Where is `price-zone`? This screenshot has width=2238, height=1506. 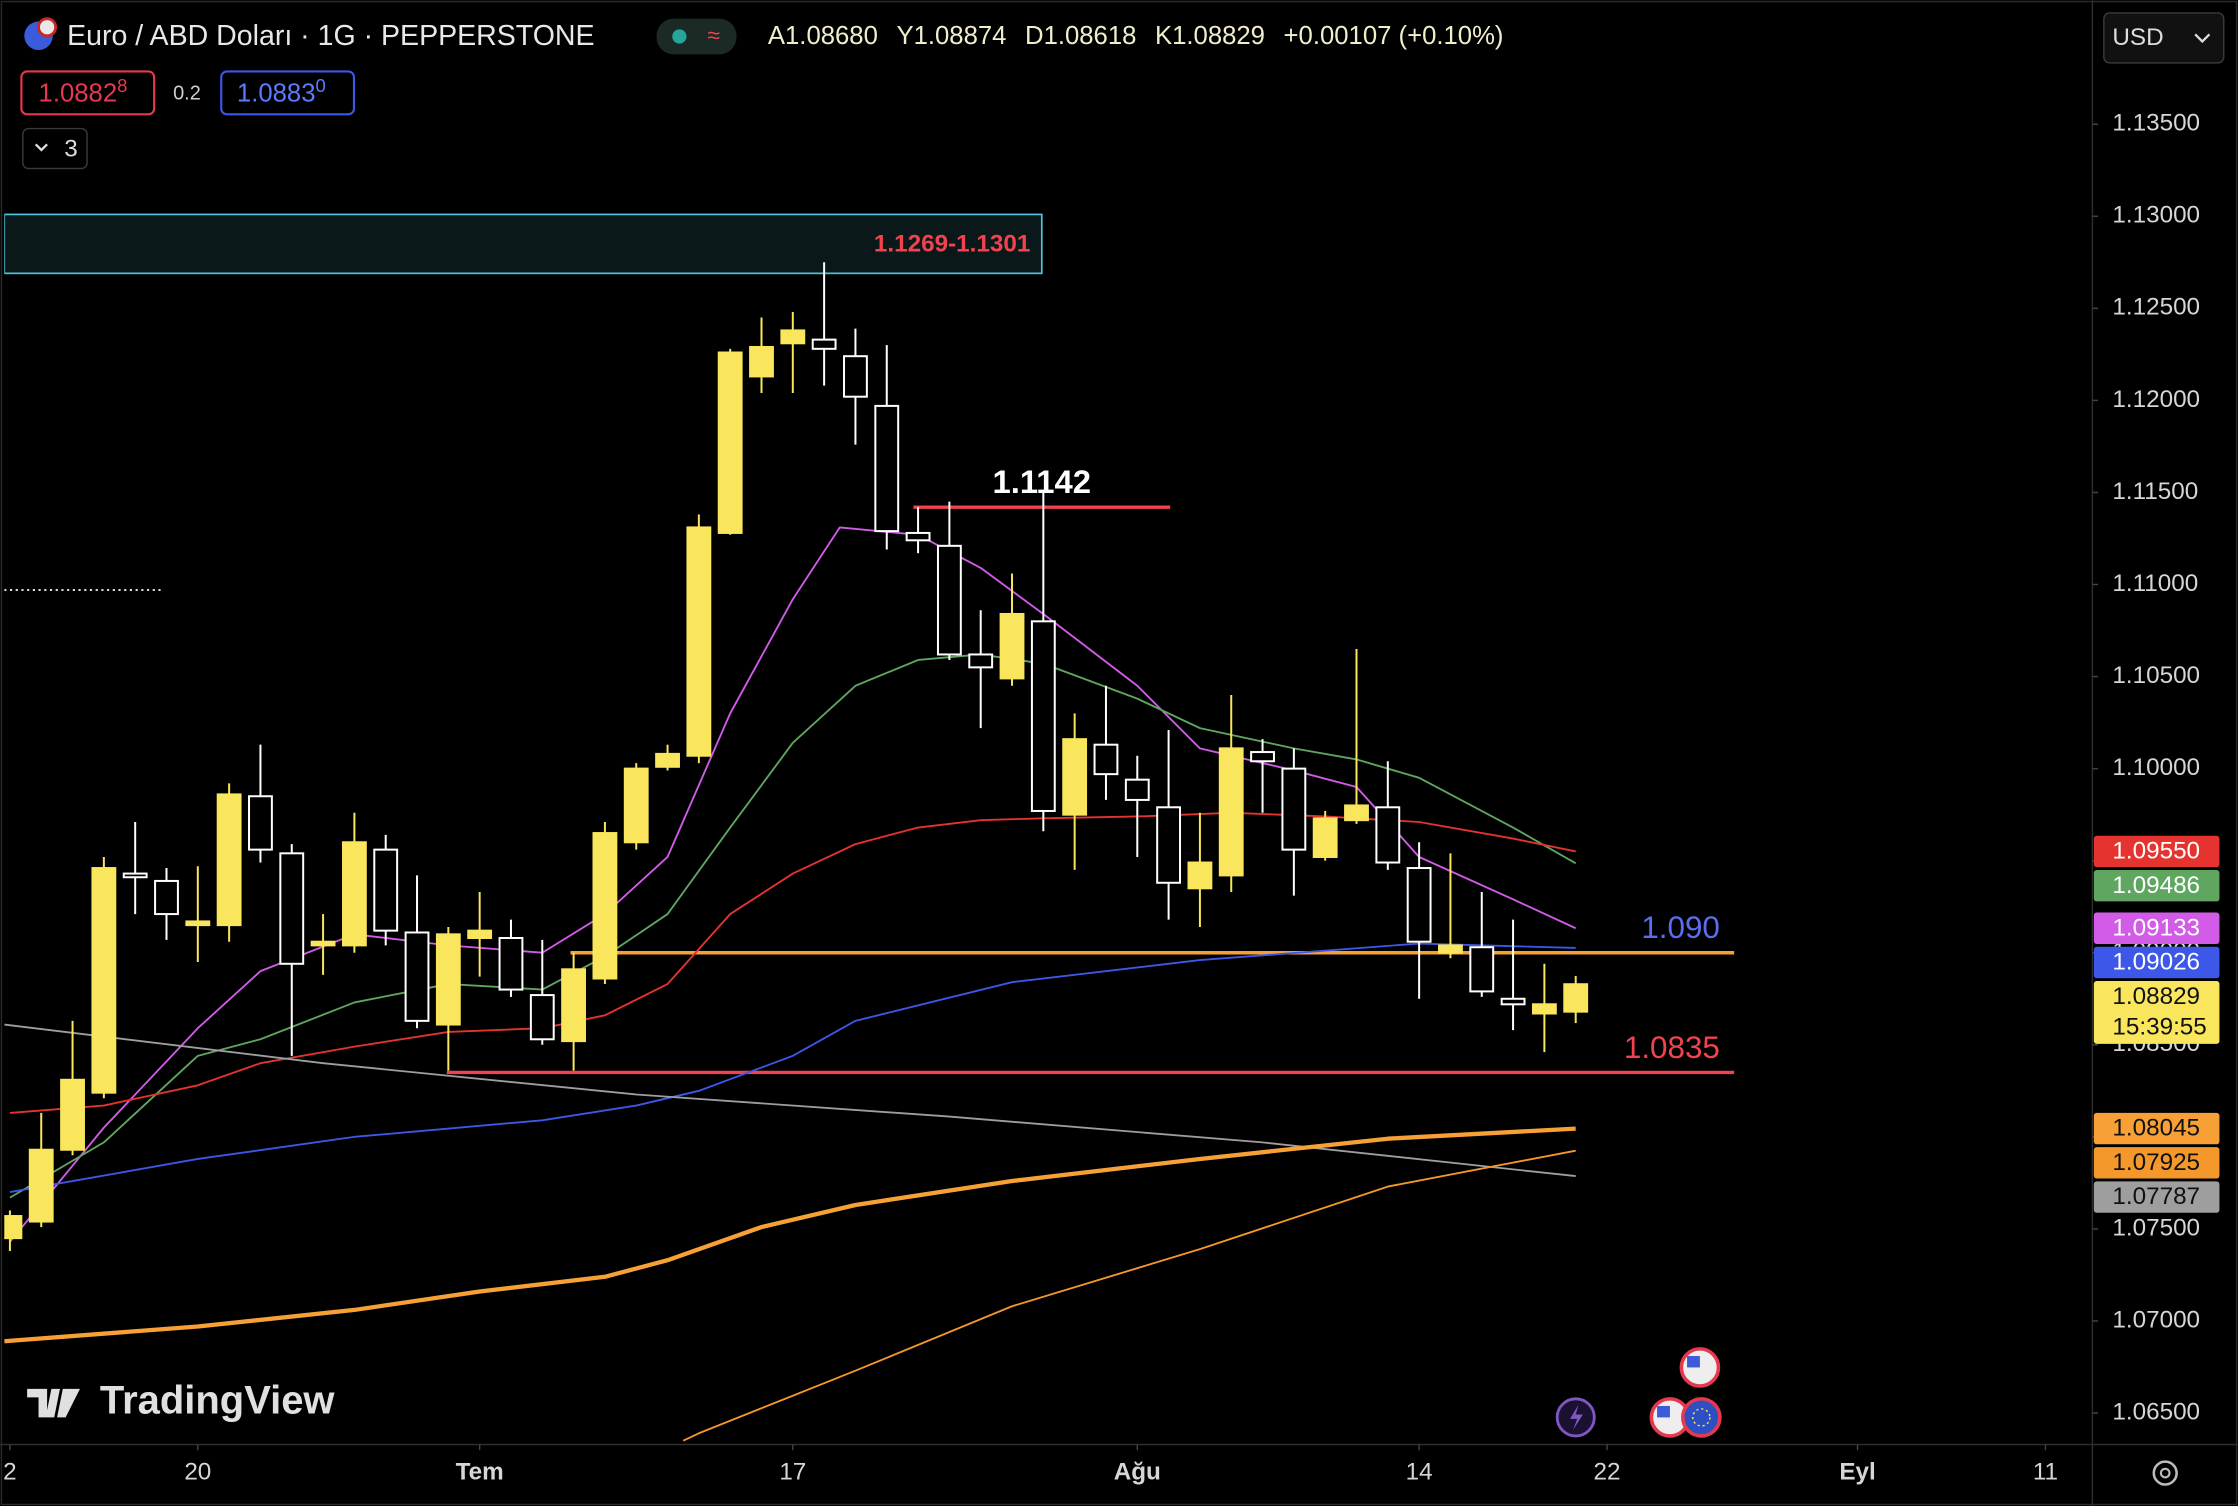 price-zone is located at coordinates (523, 244).